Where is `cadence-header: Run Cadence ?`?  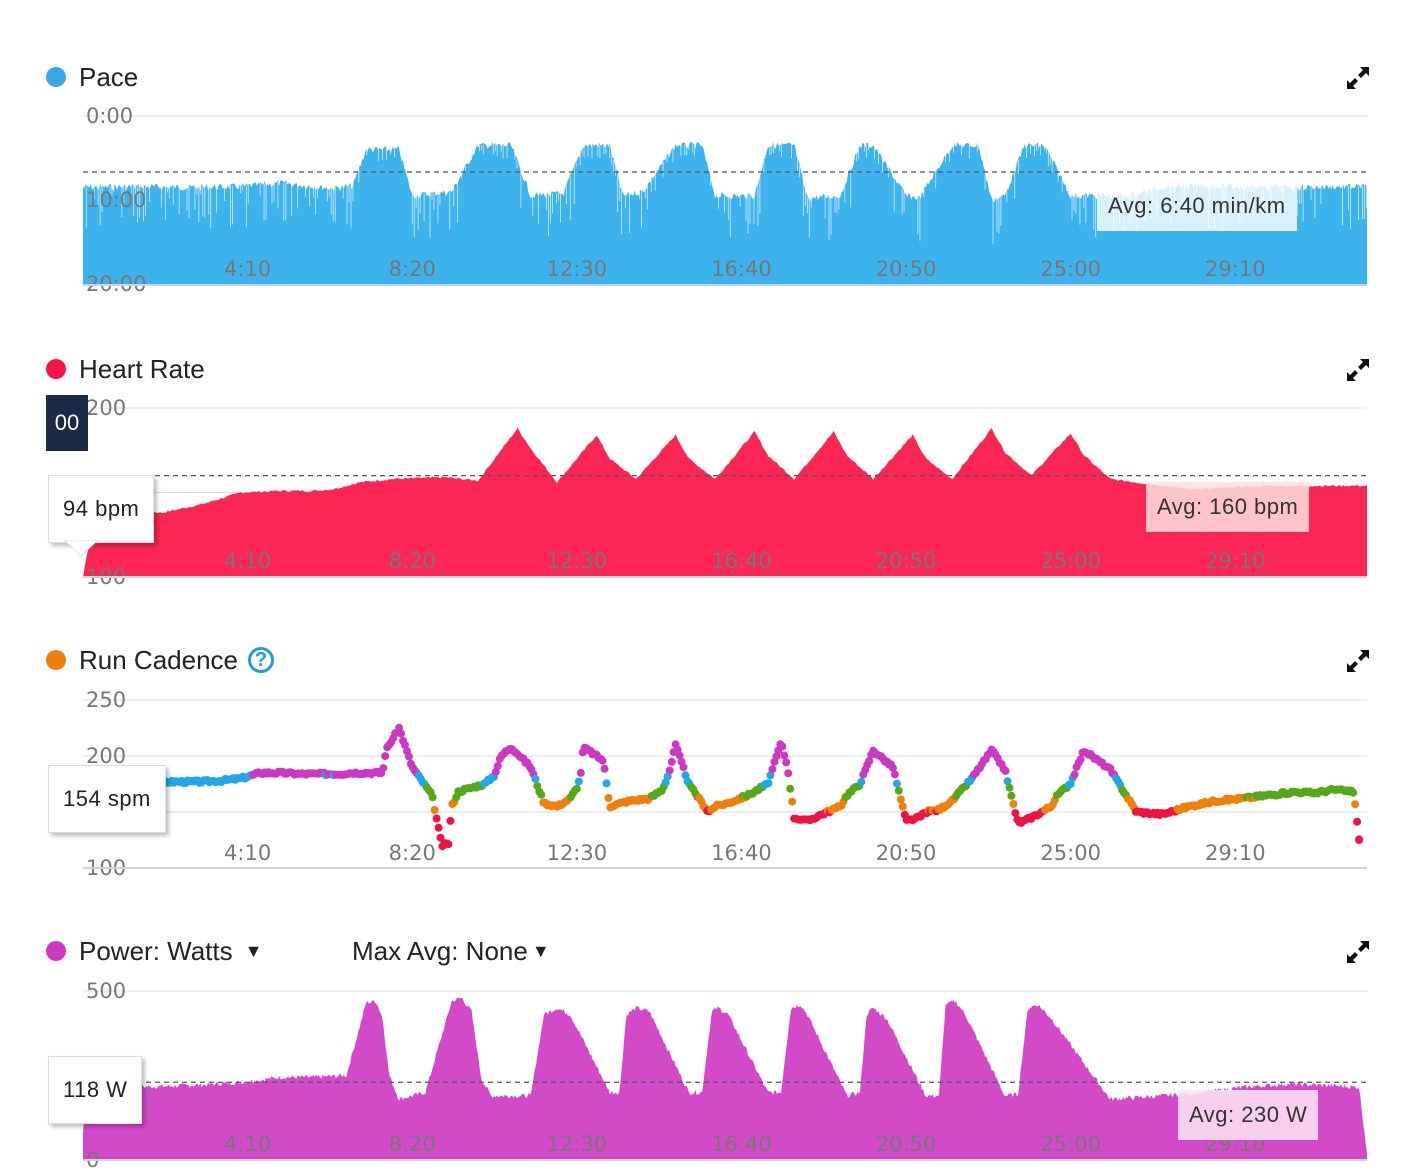
cadence-header: Run Cadence ? is located at coordinates (160, 660).